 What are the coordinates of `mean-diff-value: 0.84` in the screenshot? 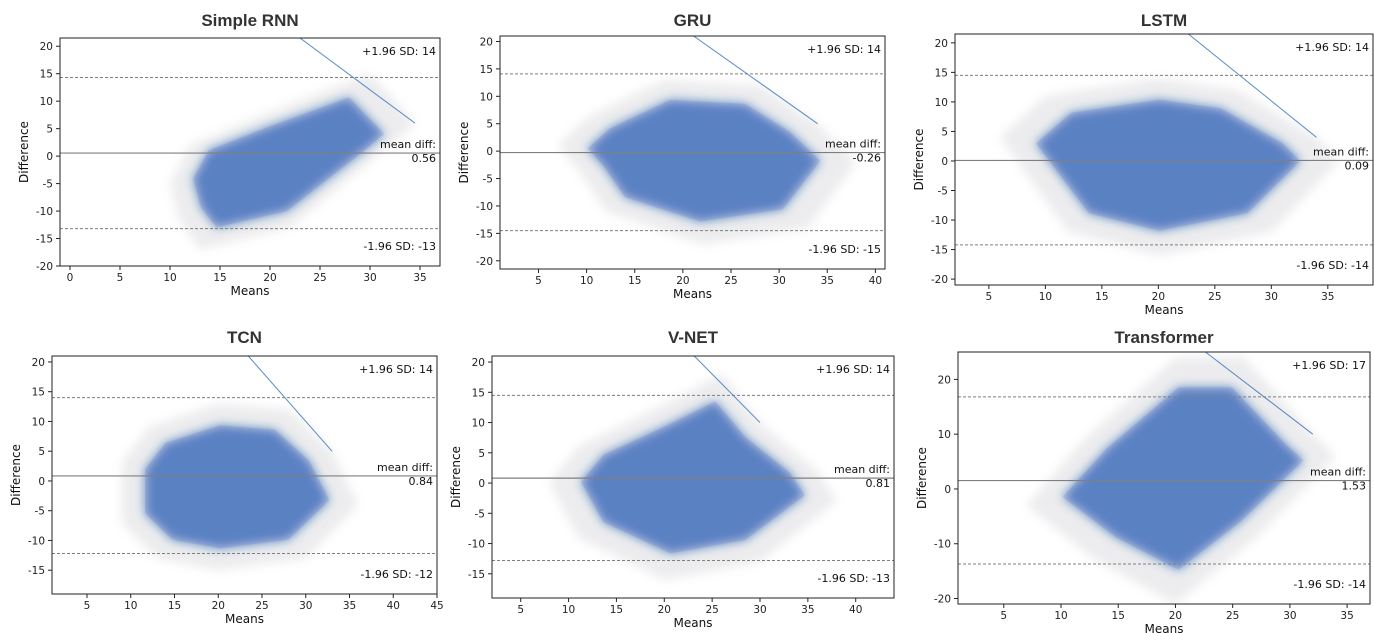 It's located at (421, 481).